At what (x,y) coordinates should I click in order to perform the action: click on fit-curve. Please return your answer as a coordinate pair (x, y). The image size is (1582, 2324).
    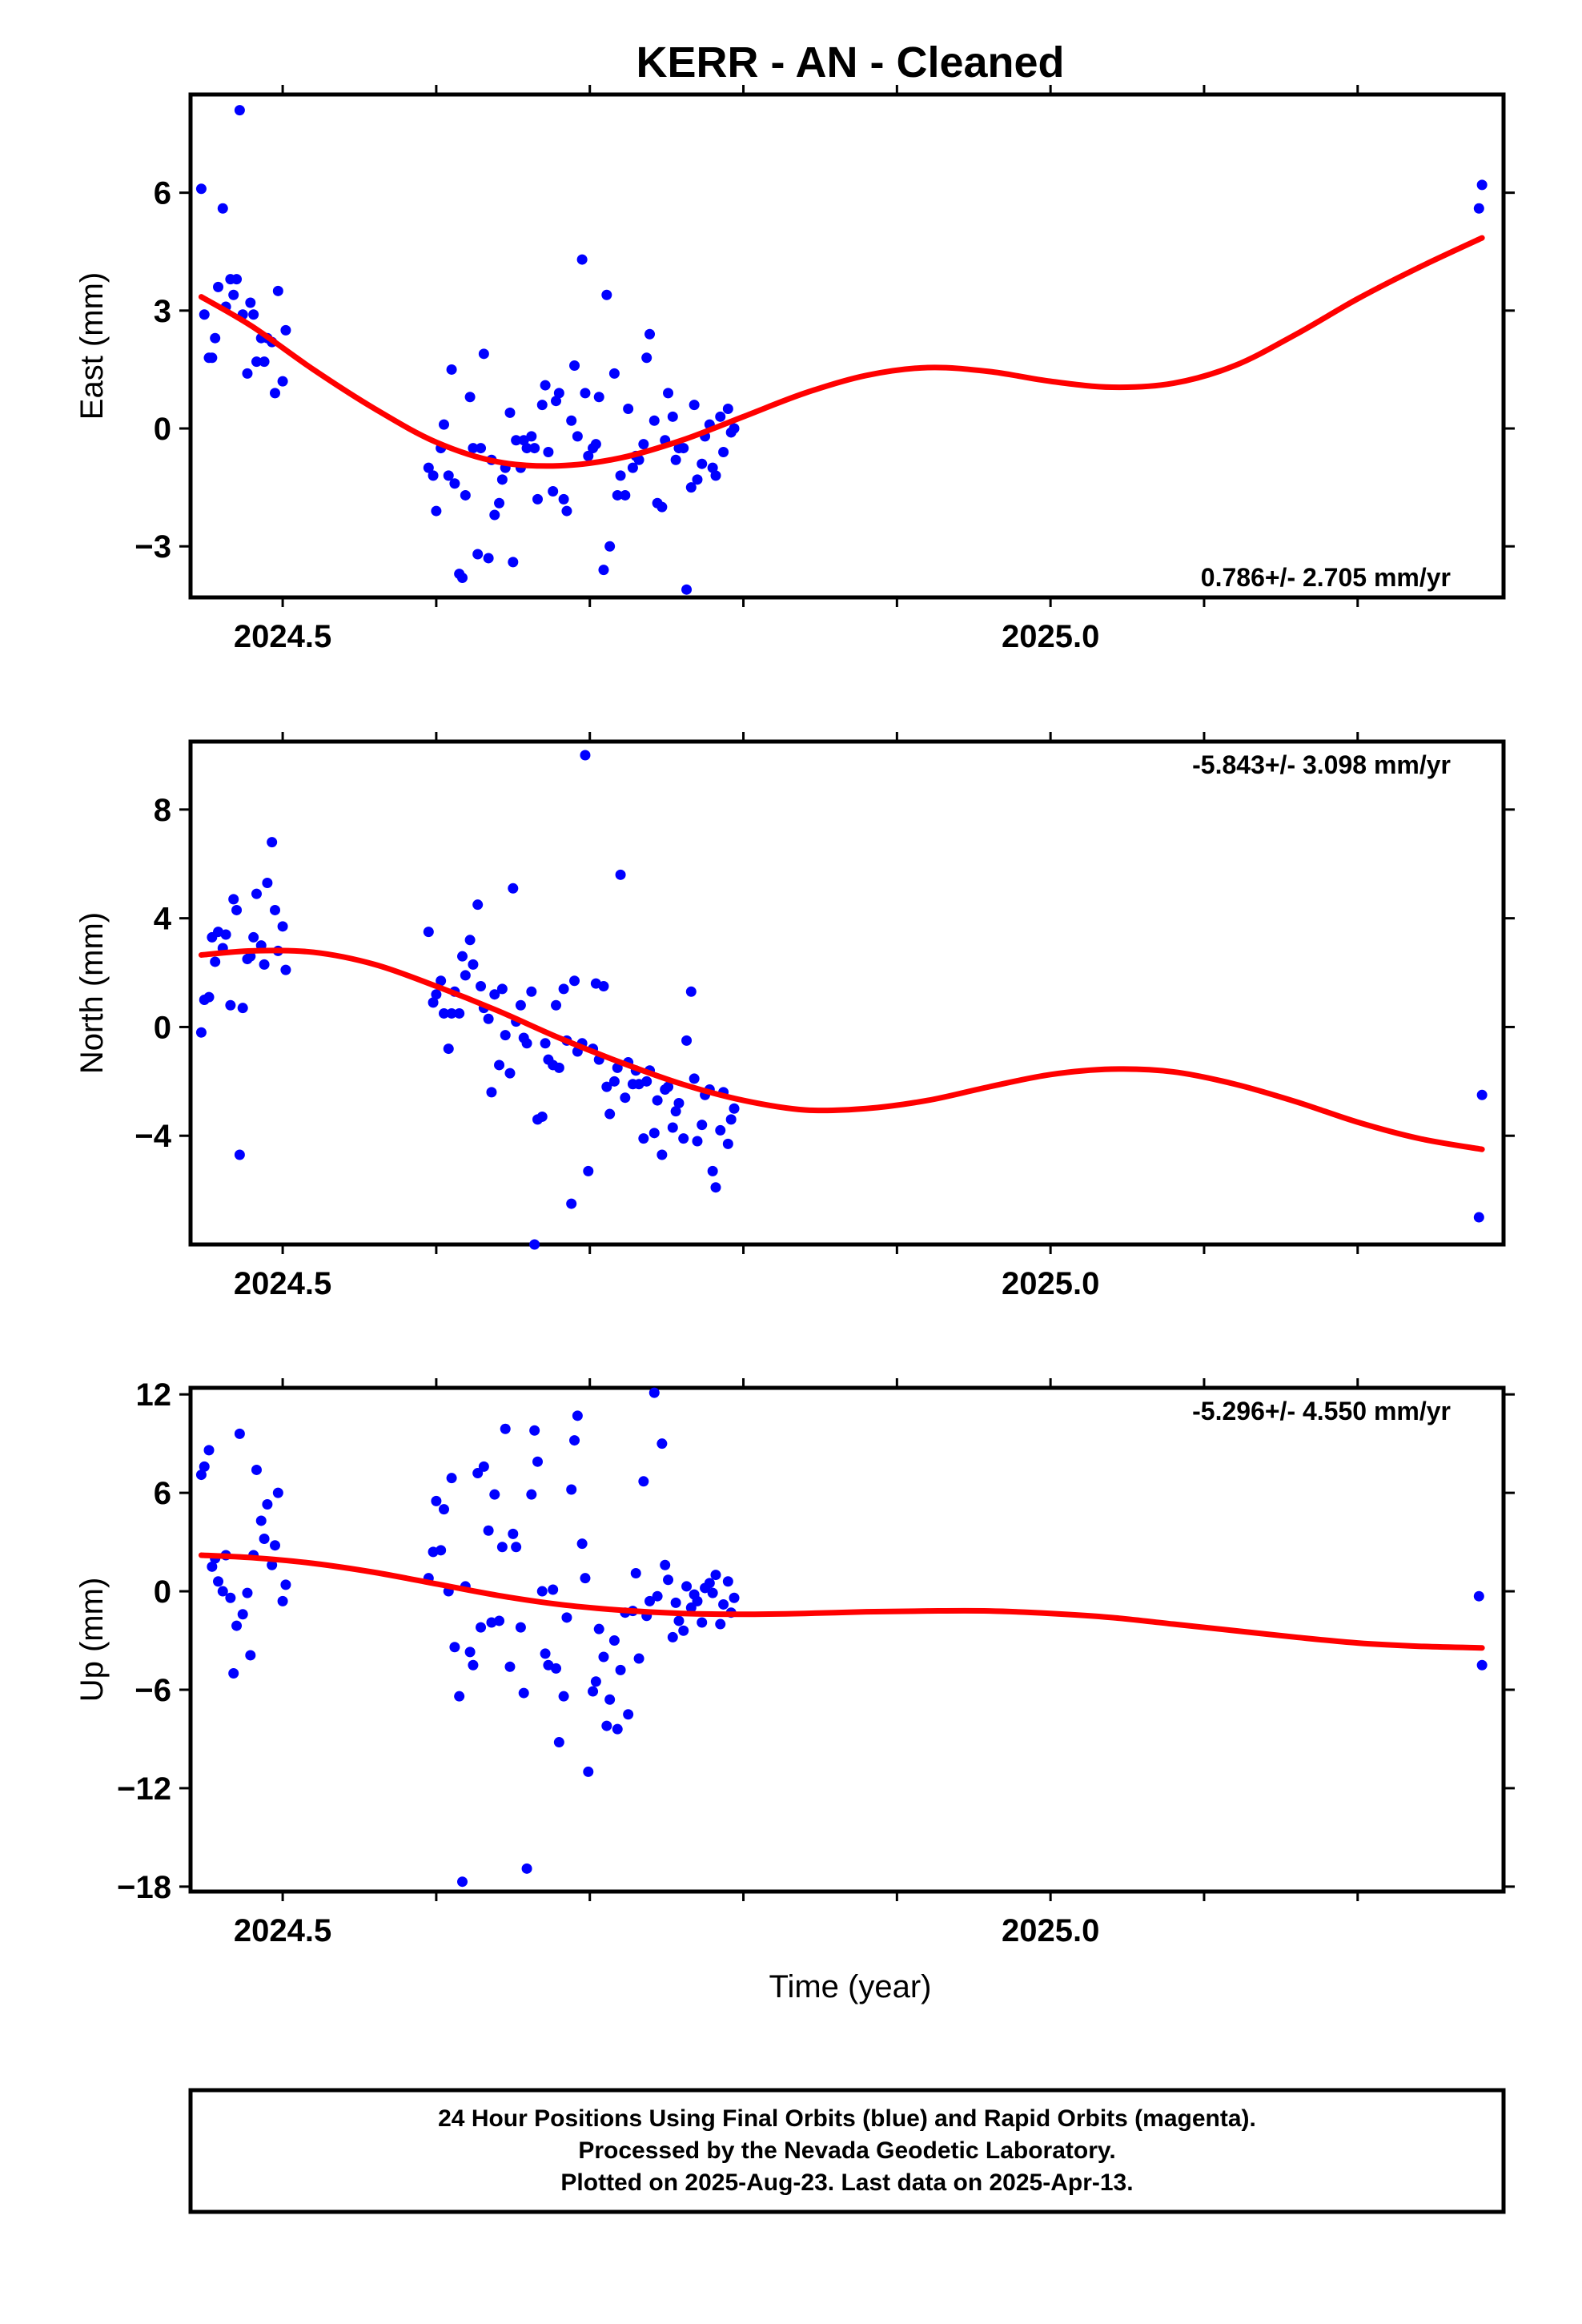
    Looking at the image, I should click on (842, 1601).